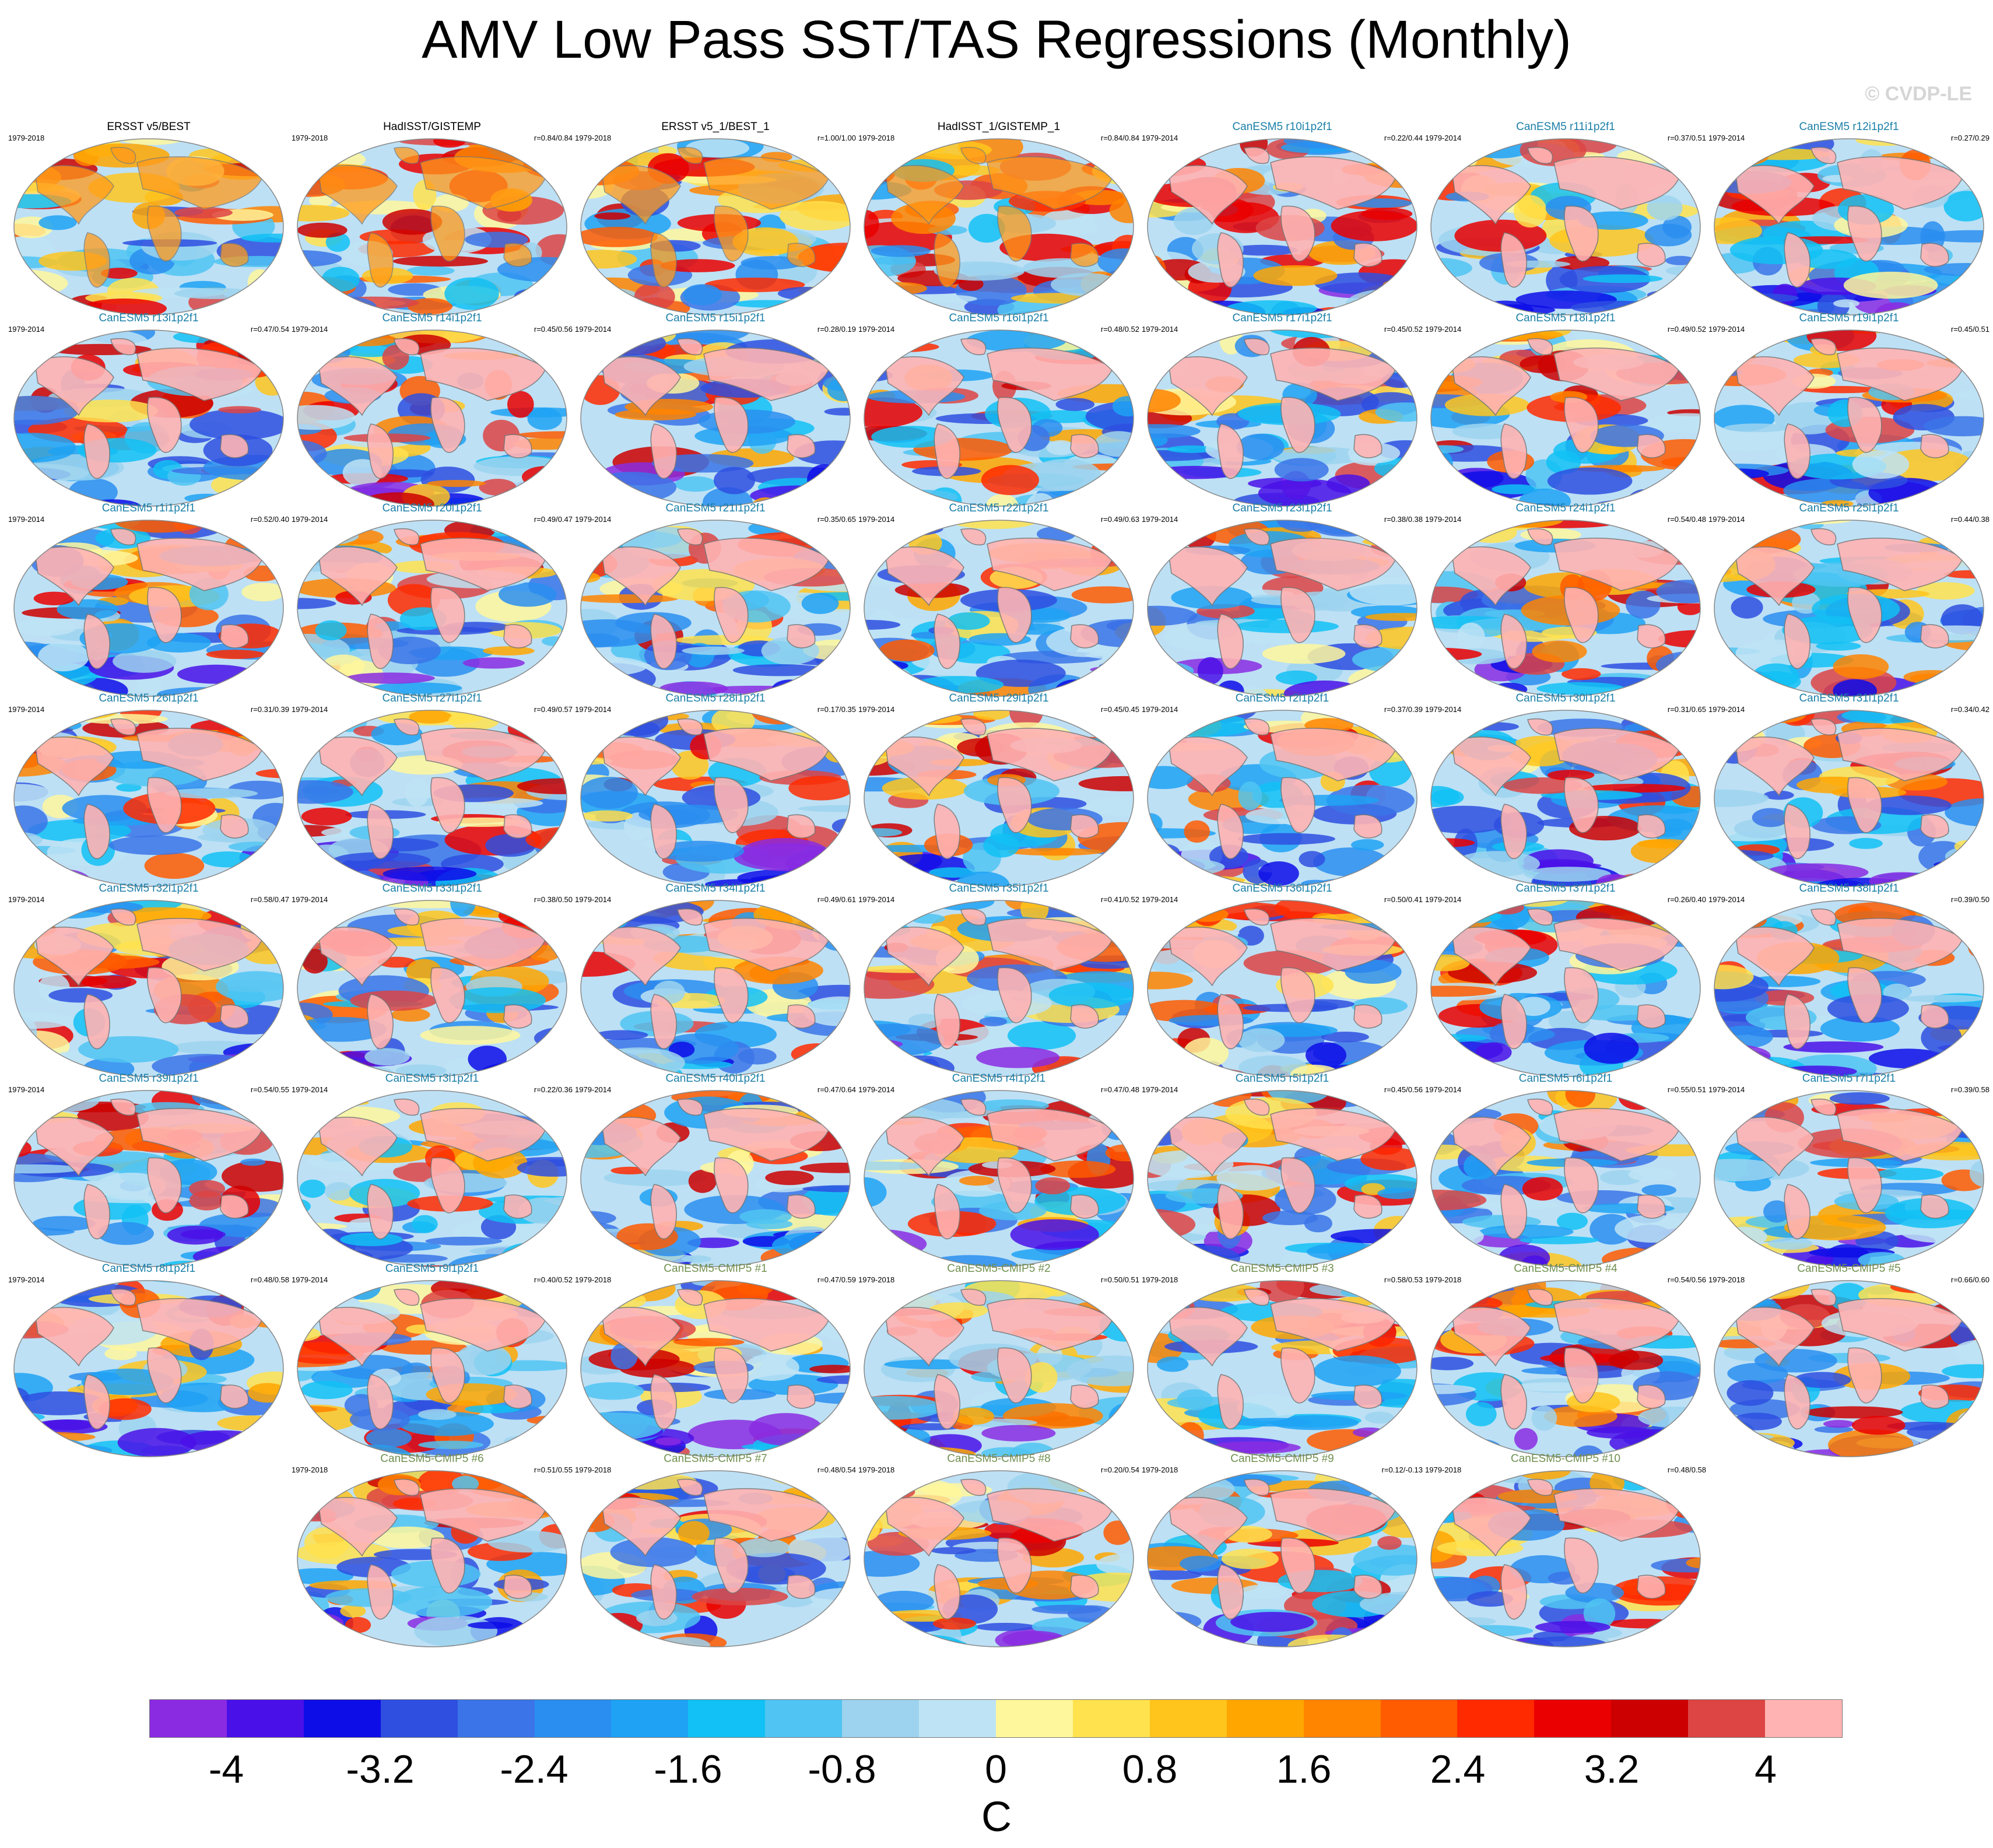  Describe the element at coordinates (715, 318) in the screenshot. I see `panel-title: CanESM5 r15i1p2f1` at that location.